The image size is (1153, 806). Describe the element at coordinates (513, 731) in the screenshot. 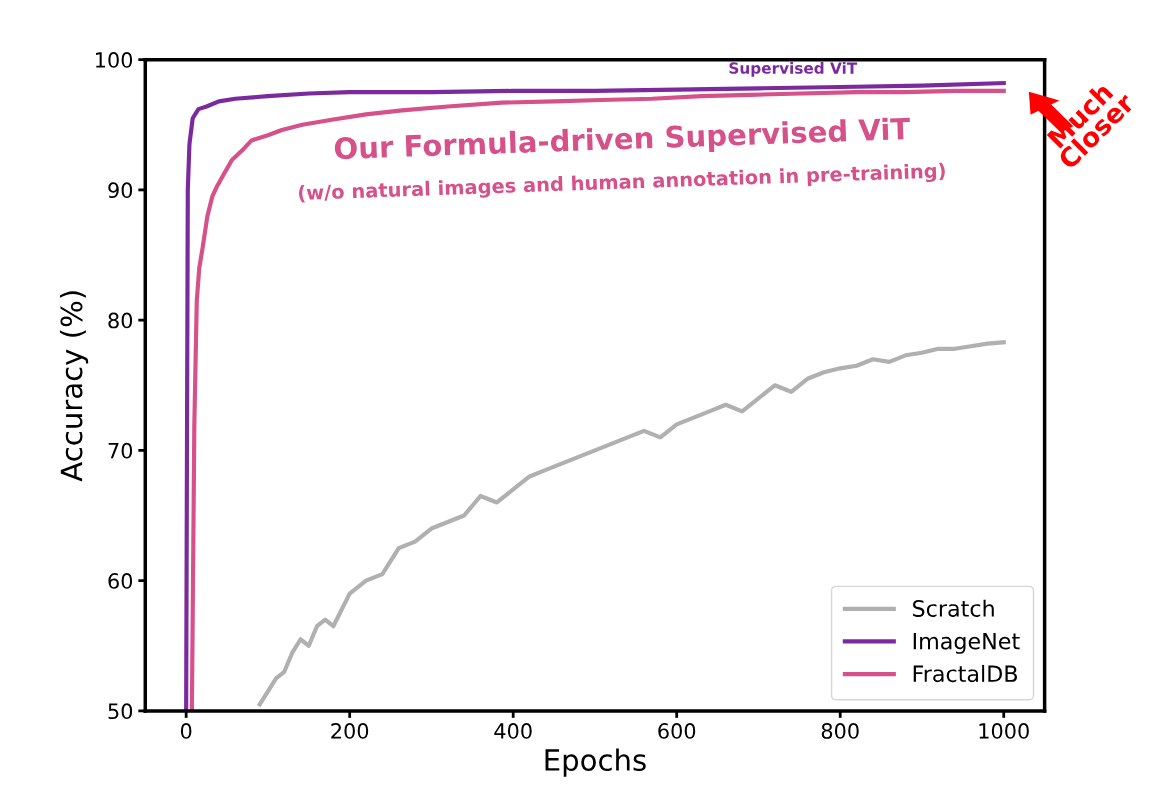

I see `x-tick-label: 400` at that location.